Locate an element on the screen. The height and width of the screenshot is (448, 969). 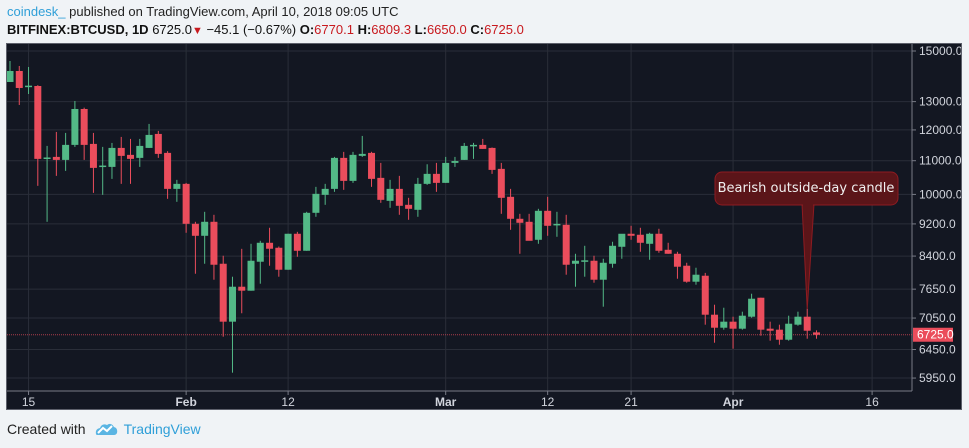
annotation-callout: Bearish outside-day candle is located at coordinates (806, 240).